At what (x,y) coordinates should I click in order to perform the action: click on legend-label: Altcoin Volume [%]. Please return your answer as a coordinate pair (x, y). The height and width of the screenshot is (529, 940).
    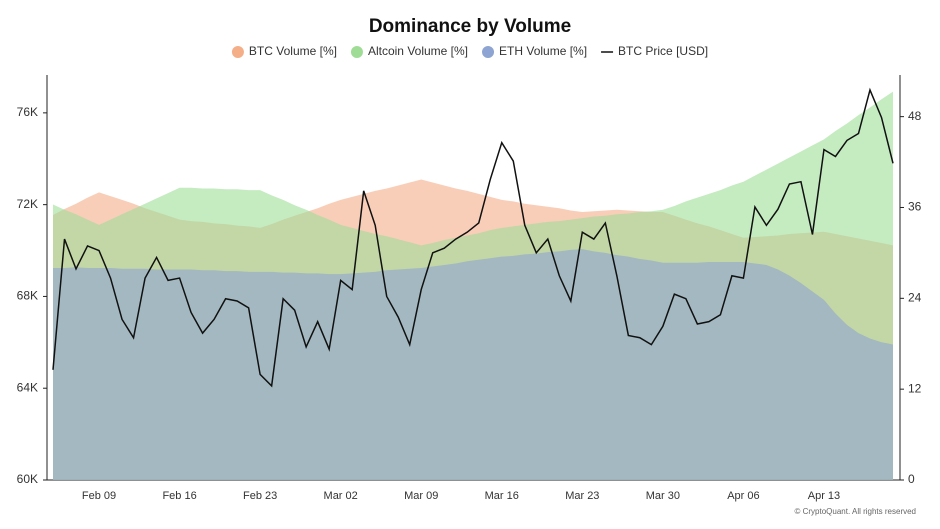
    Looking at the image, I should click on (418, 51).